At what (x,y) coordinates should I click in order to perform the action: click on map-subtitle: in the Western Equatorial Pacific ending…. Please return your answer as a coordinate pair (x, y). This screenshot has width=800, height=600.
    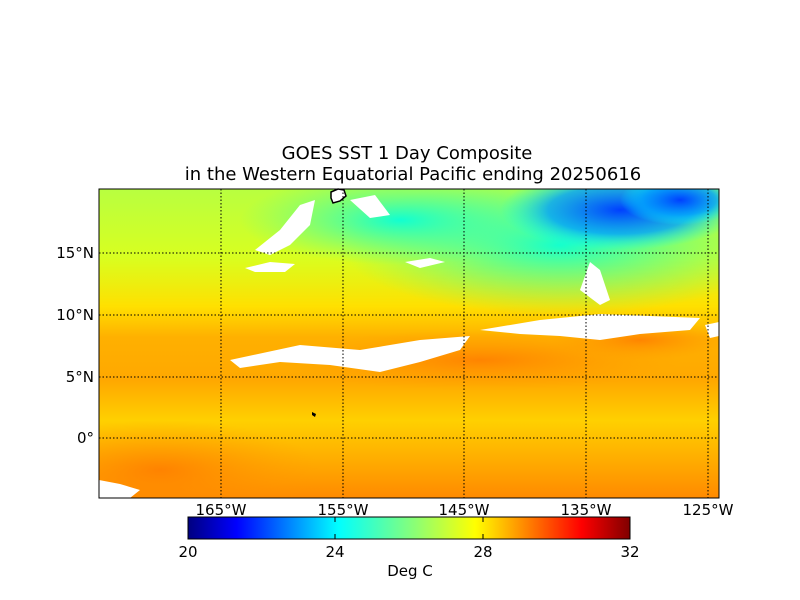
    Looking at the image, I should click on (413, 174).